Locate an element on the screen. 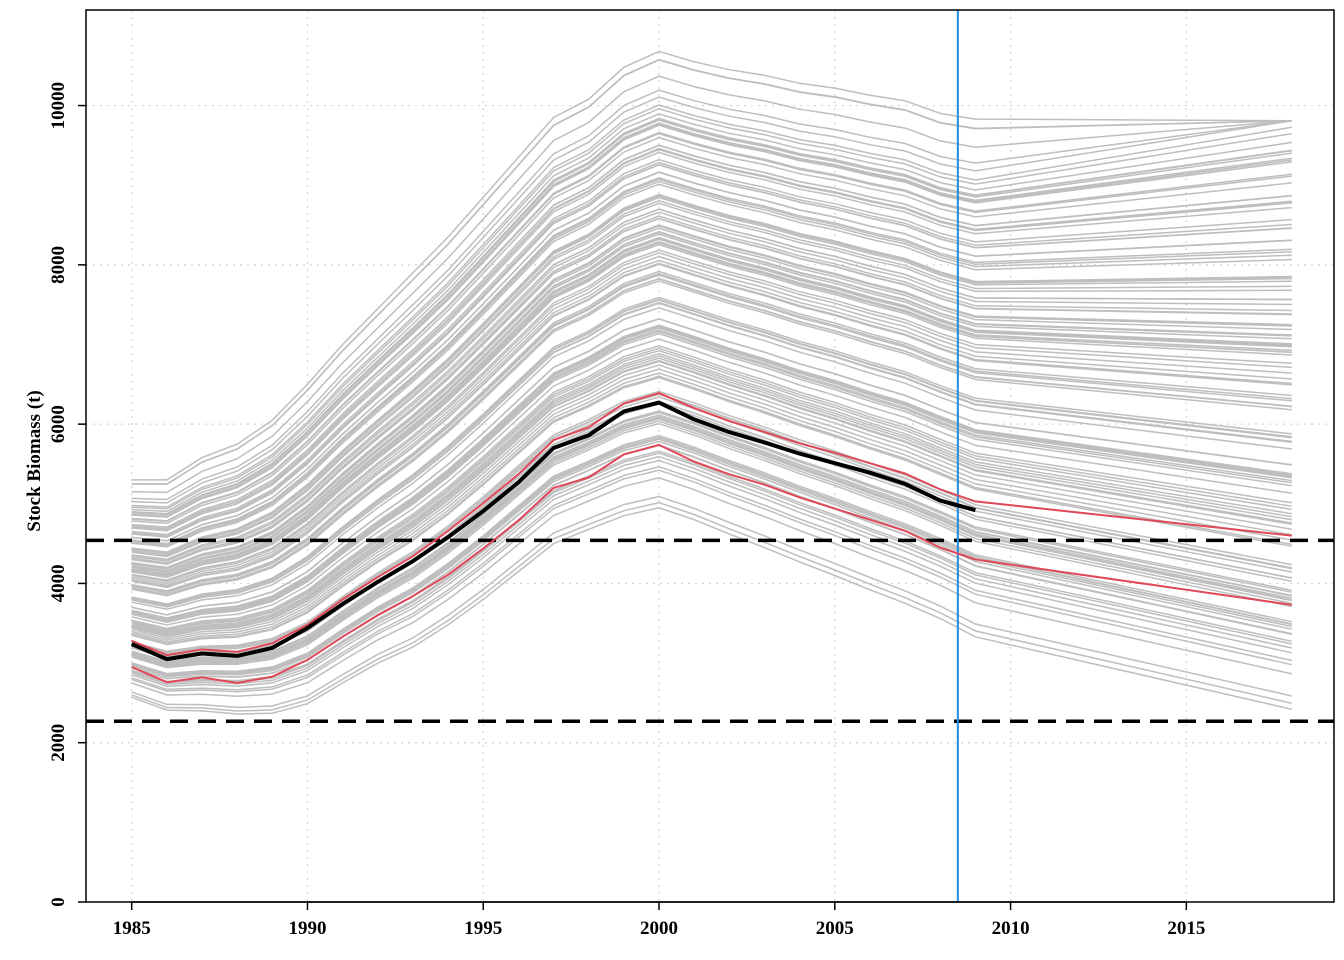 The width and height of the screenshot is (1344, 960). x-tick-label: 1995 is located at coordinates (483, 928).